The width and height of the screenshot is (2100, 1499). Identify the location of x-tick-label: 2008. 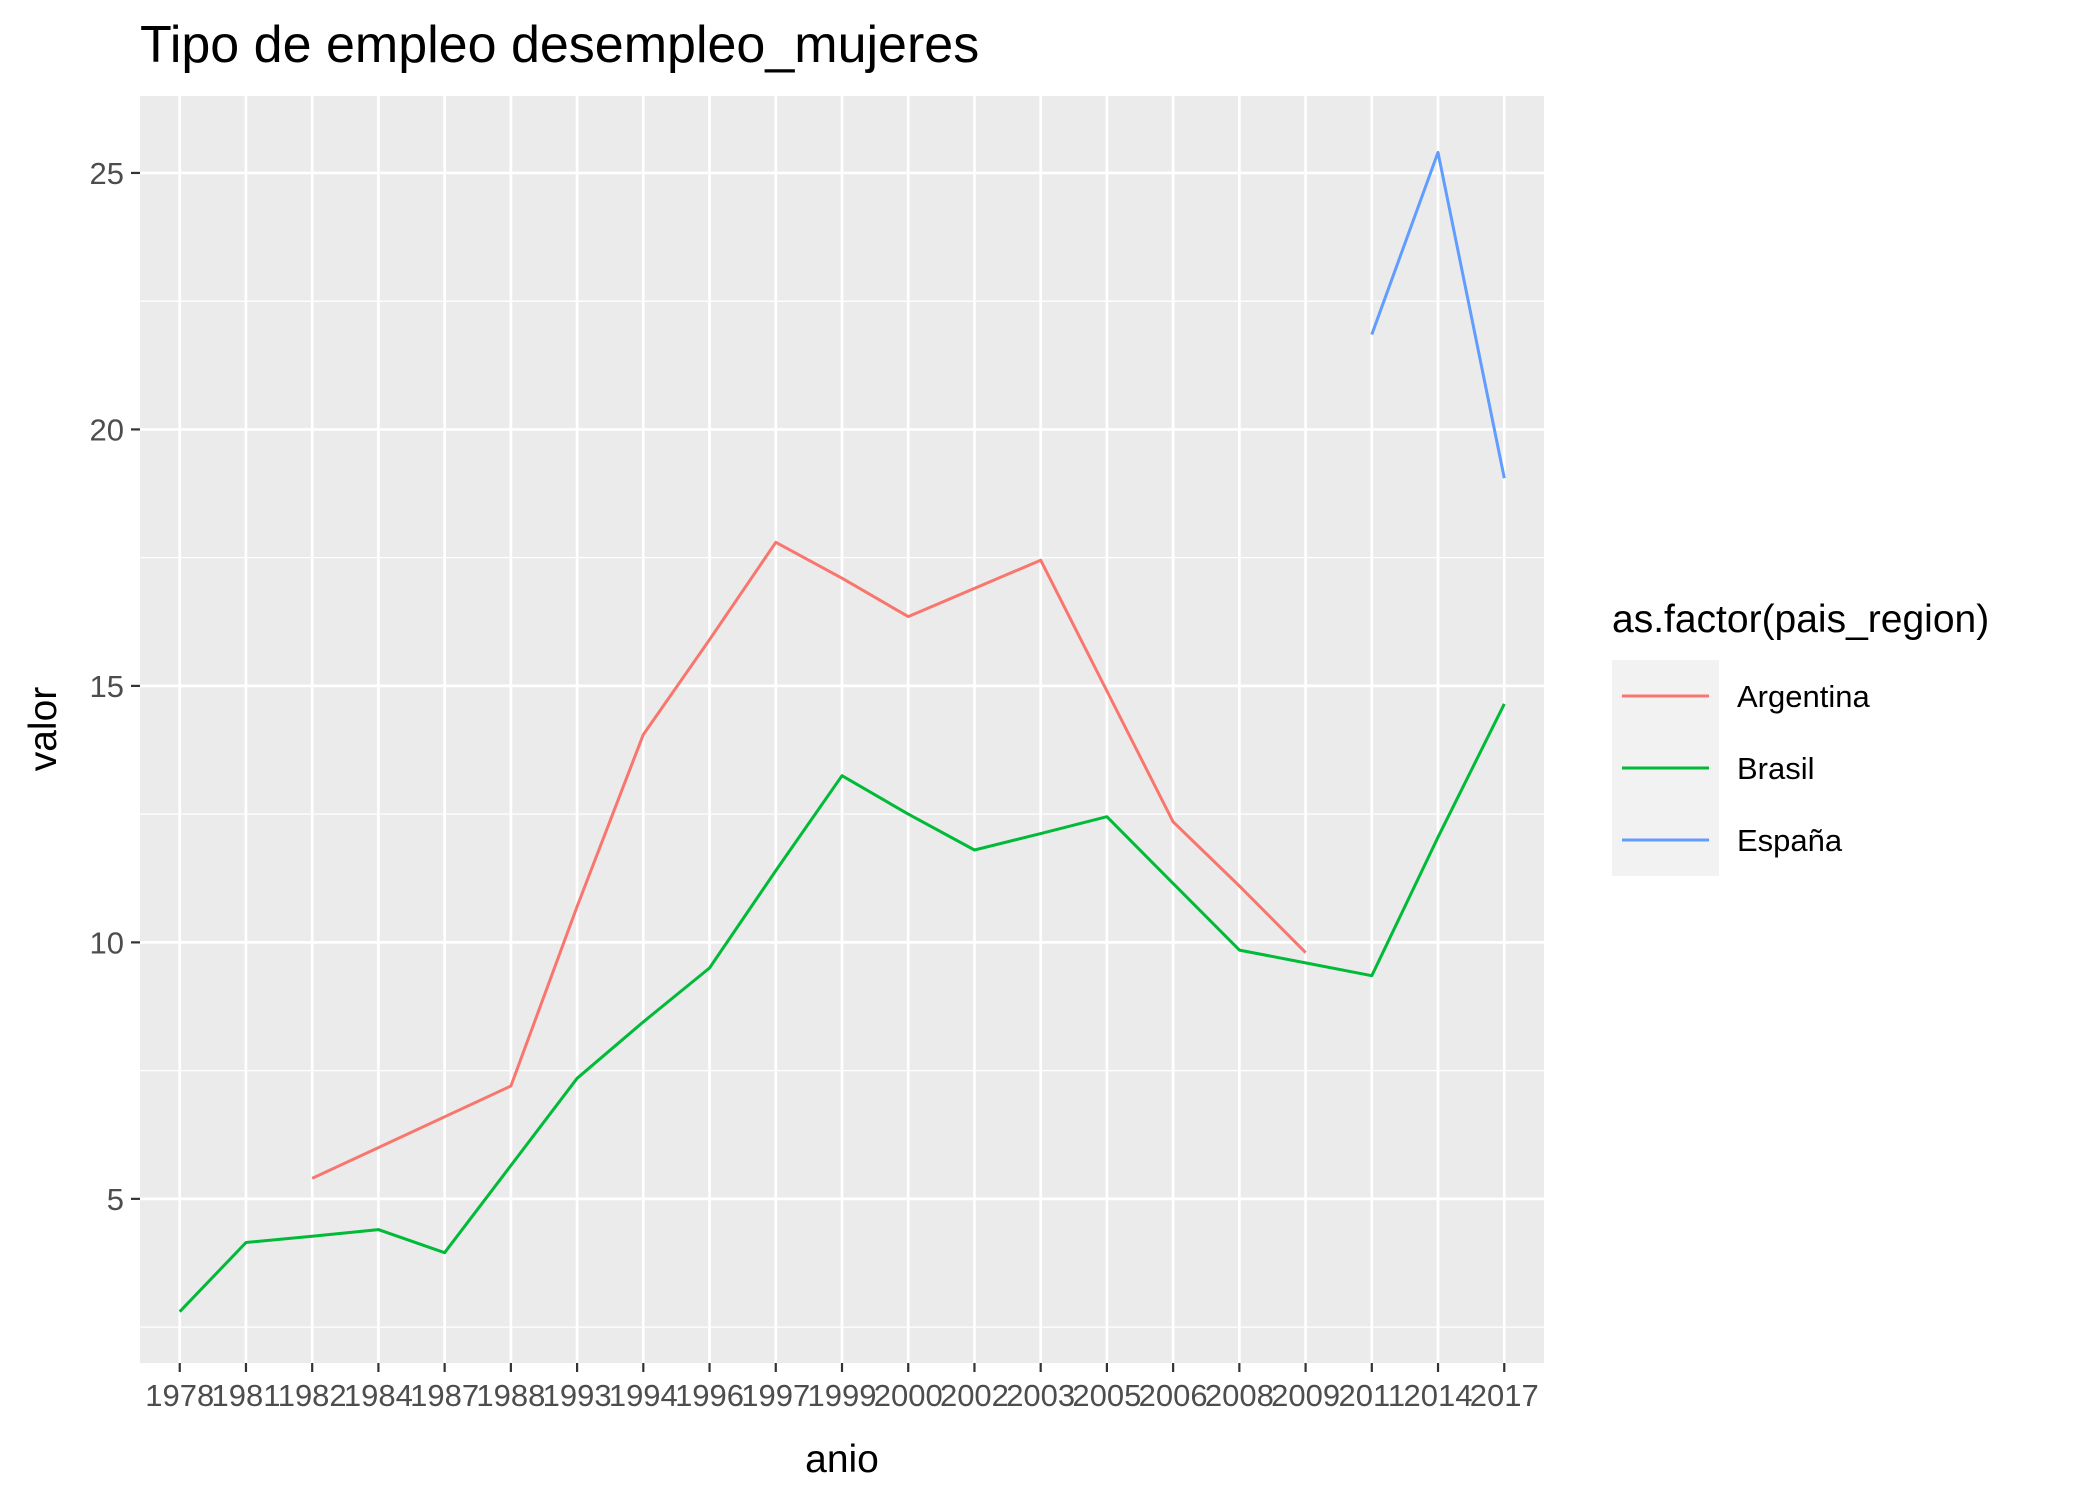
(1239, 1395).